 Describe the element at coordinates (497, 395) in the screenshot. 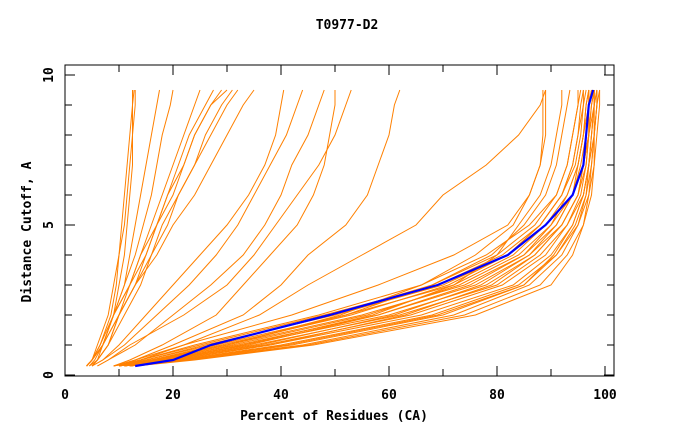

I see `x-tick-label: 80` at that location.